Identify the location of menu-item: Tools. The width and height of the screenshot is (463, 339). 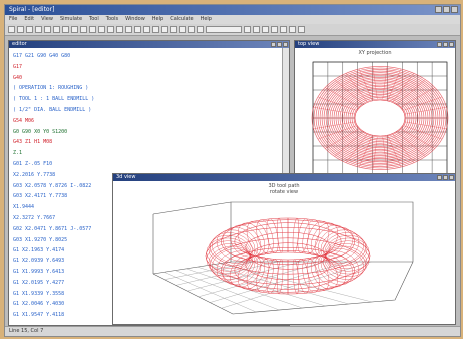
(112, 19).